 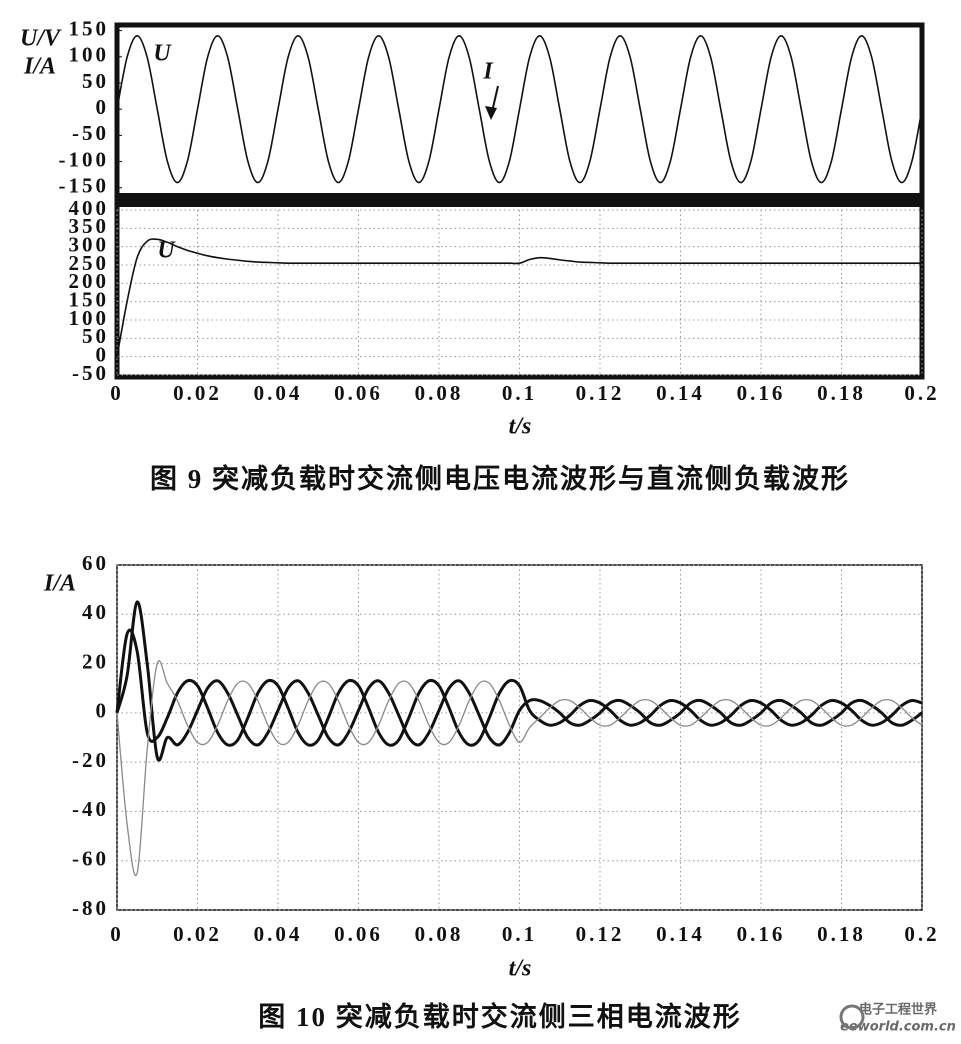 I want to click on y-tick-label: 250, so click(x=89, y=263).